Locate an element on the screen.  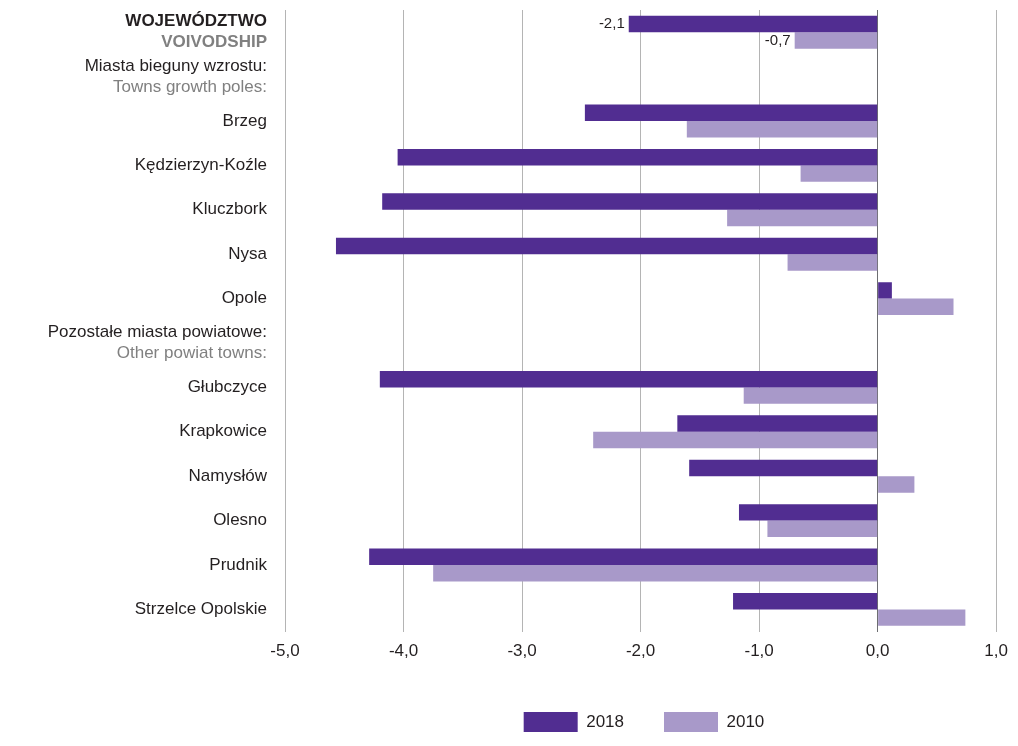
y-tick-label: Strzelce Opolskie is located at coordinates (200, 609).